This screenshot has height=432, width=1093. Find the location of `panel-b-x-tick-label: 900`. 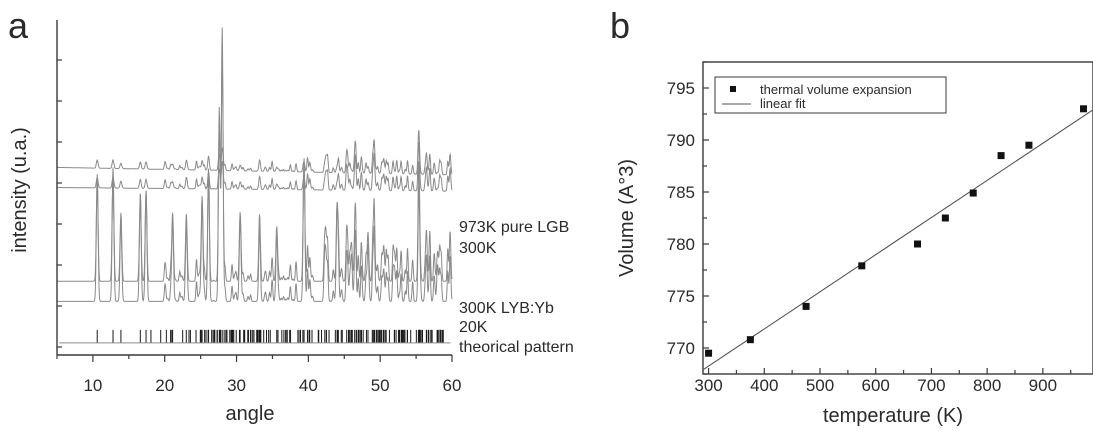

panel-b-x-tick-label: 900 is located at coordinates (1043, 385).